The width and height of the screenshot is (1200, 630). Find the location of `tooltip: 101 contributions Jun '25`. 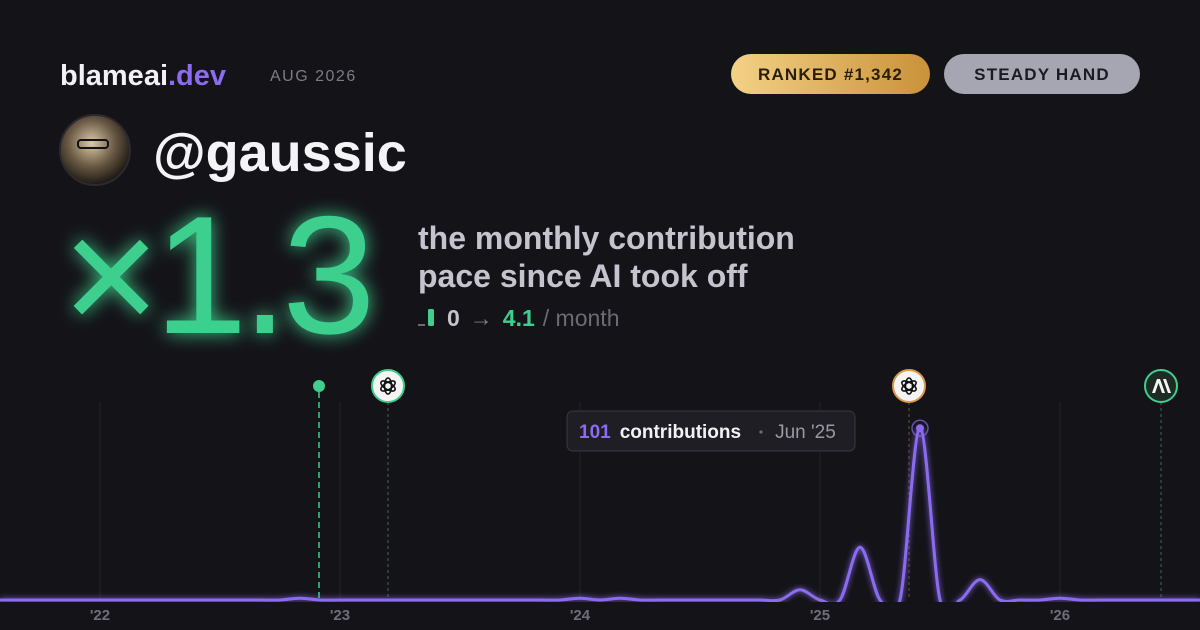

tooltip: 101 contributions Jun '25 is located at coordinates (711, 431).